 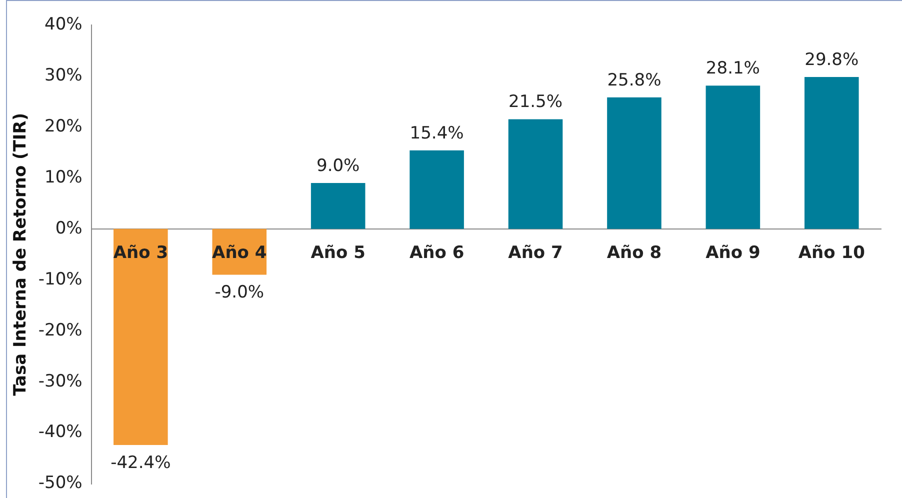 What do you see at coordinates (239, 252) in the screenshot?
I see `x-tick-label: Año 4` at bounding box center [239, 252].